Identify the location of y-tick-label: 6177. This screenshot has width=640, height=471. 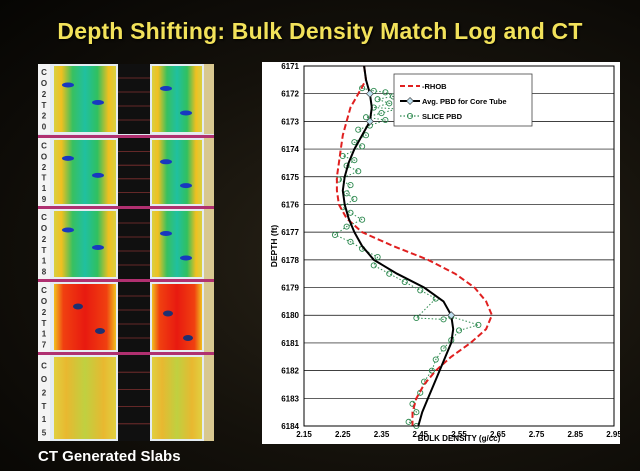
(290, 232).